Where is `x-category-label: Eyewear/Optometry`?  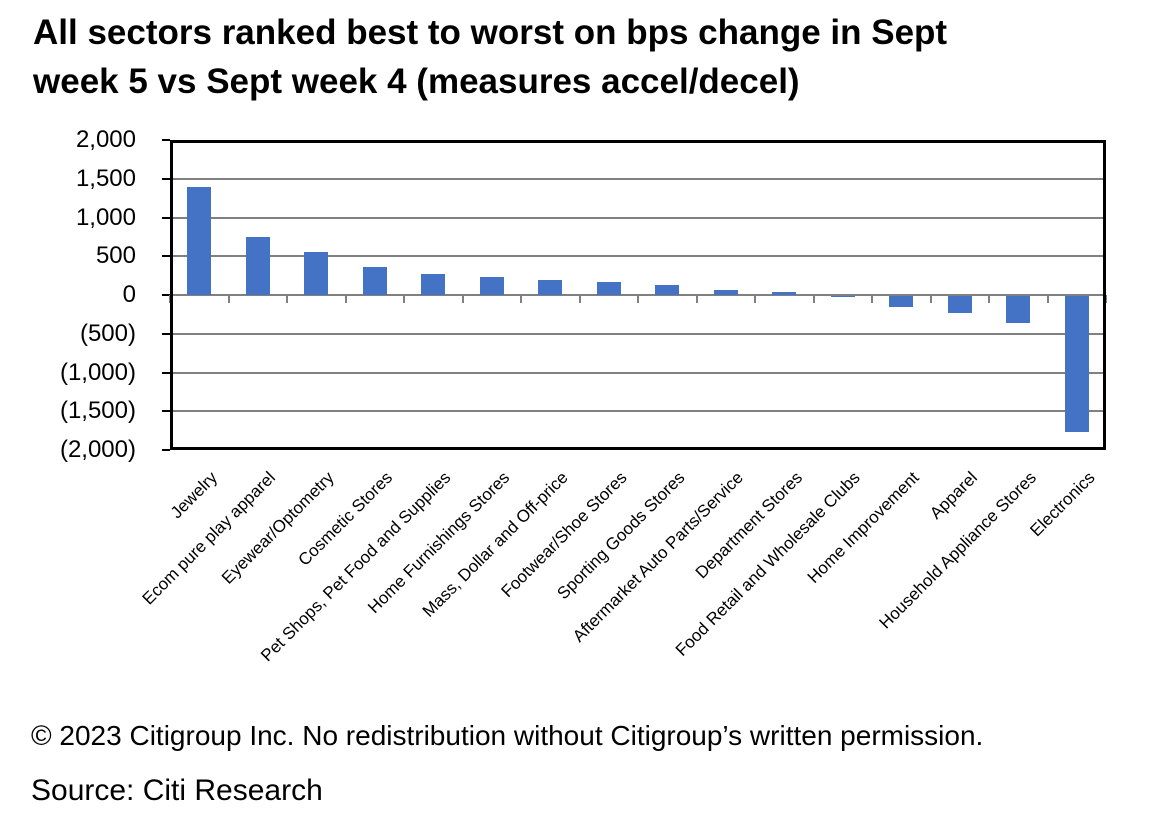
x-category-label: Eyewear/Optometry is located at coordinates (278, 528).